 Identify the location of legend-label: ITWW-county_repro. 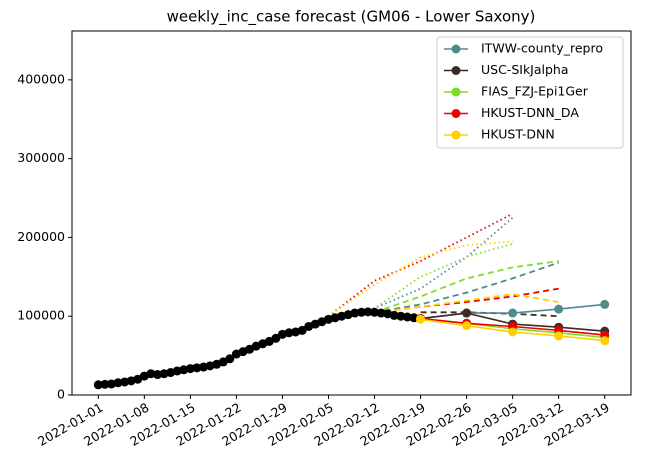
(542, 48).